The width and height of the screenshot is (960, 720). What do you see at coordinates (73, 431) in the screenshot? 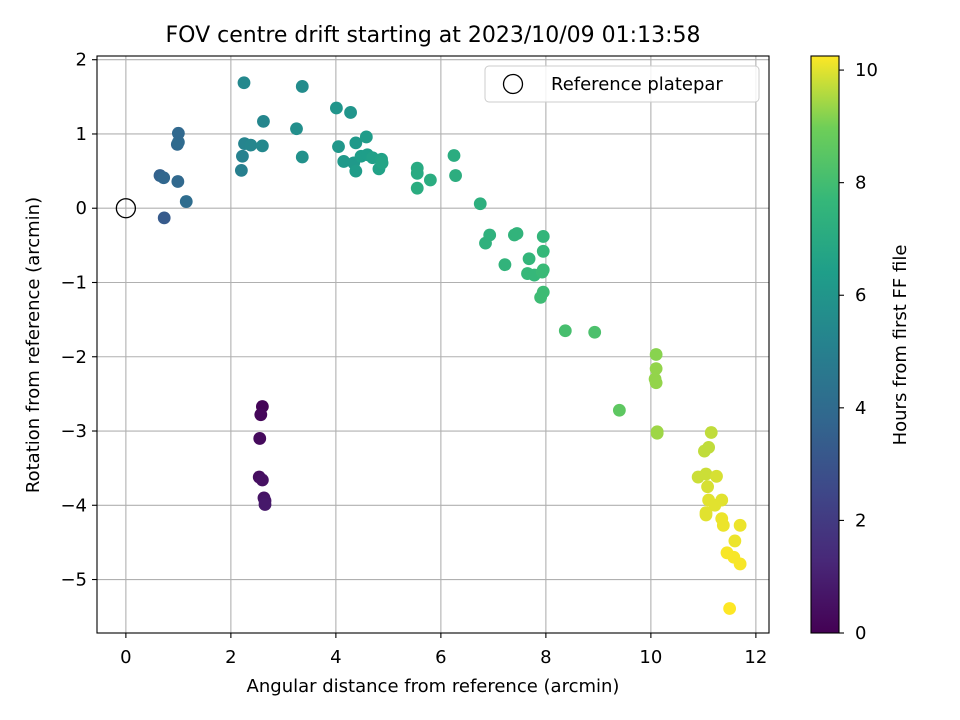
I see `y-tick-label: −3` at bounding box center [73, 431].